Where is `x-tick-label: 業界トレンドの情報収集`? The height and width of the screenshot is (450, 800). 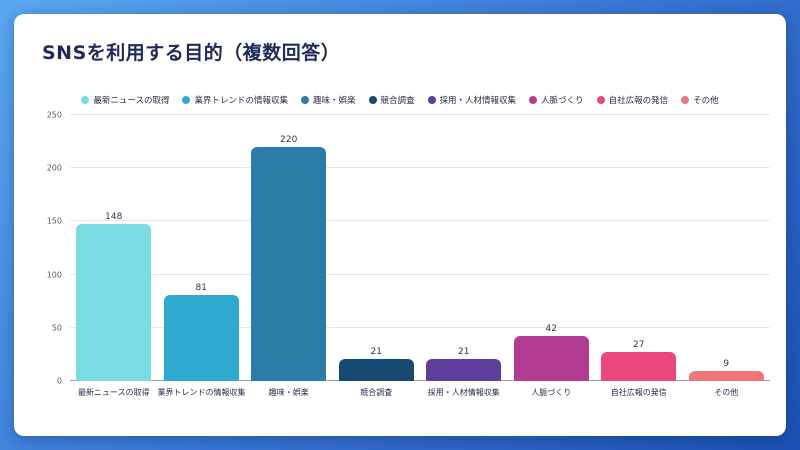 x-tick-label: 業界トレンドの情報収集 is located at coordinates (201, 392).